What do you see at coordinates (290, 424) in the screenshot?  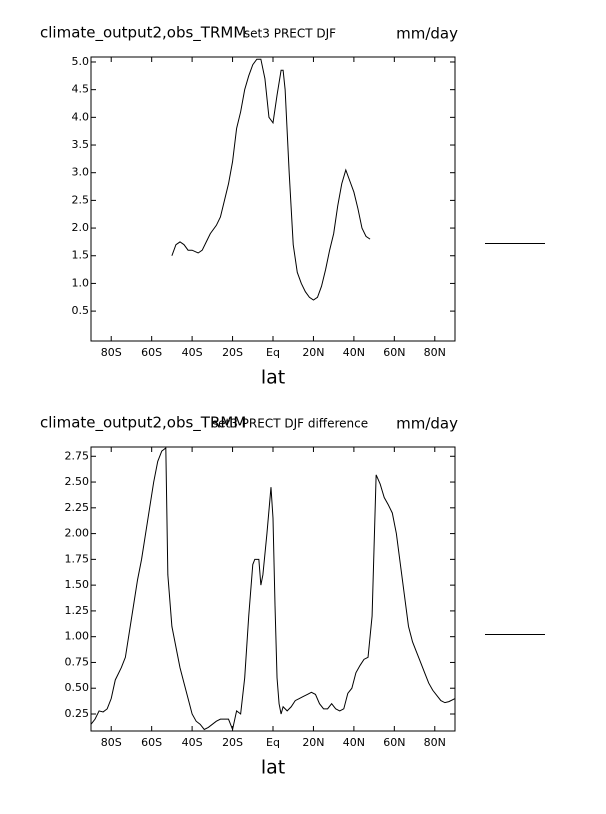 I see `chart-title: set3 PRECT DJF difference` at bounding box center [290, 424].